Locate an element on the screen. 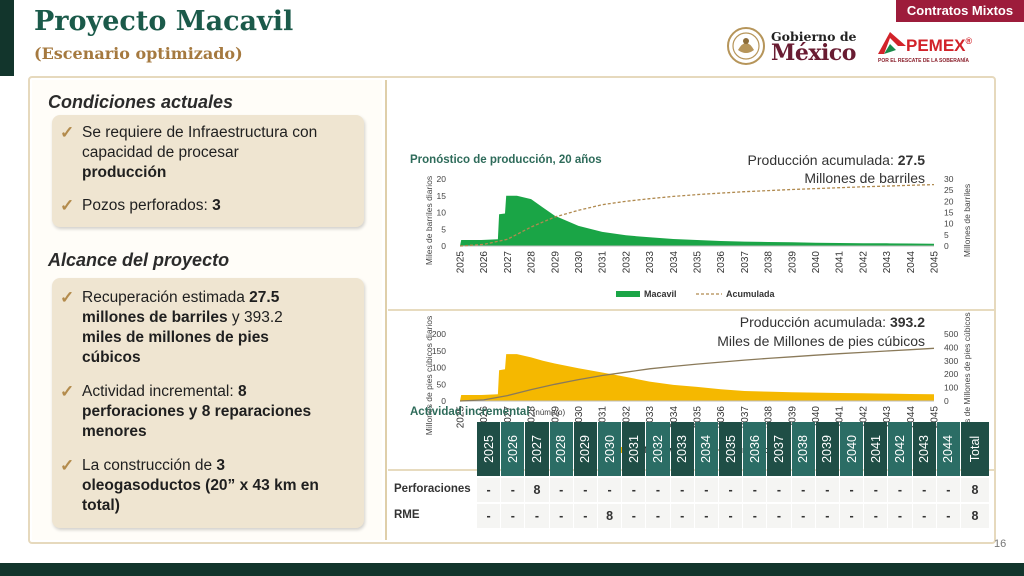  pemex-tagline: POR EL RESCATE DE LA SOBERANÍA is located at coordinates (924, 61).